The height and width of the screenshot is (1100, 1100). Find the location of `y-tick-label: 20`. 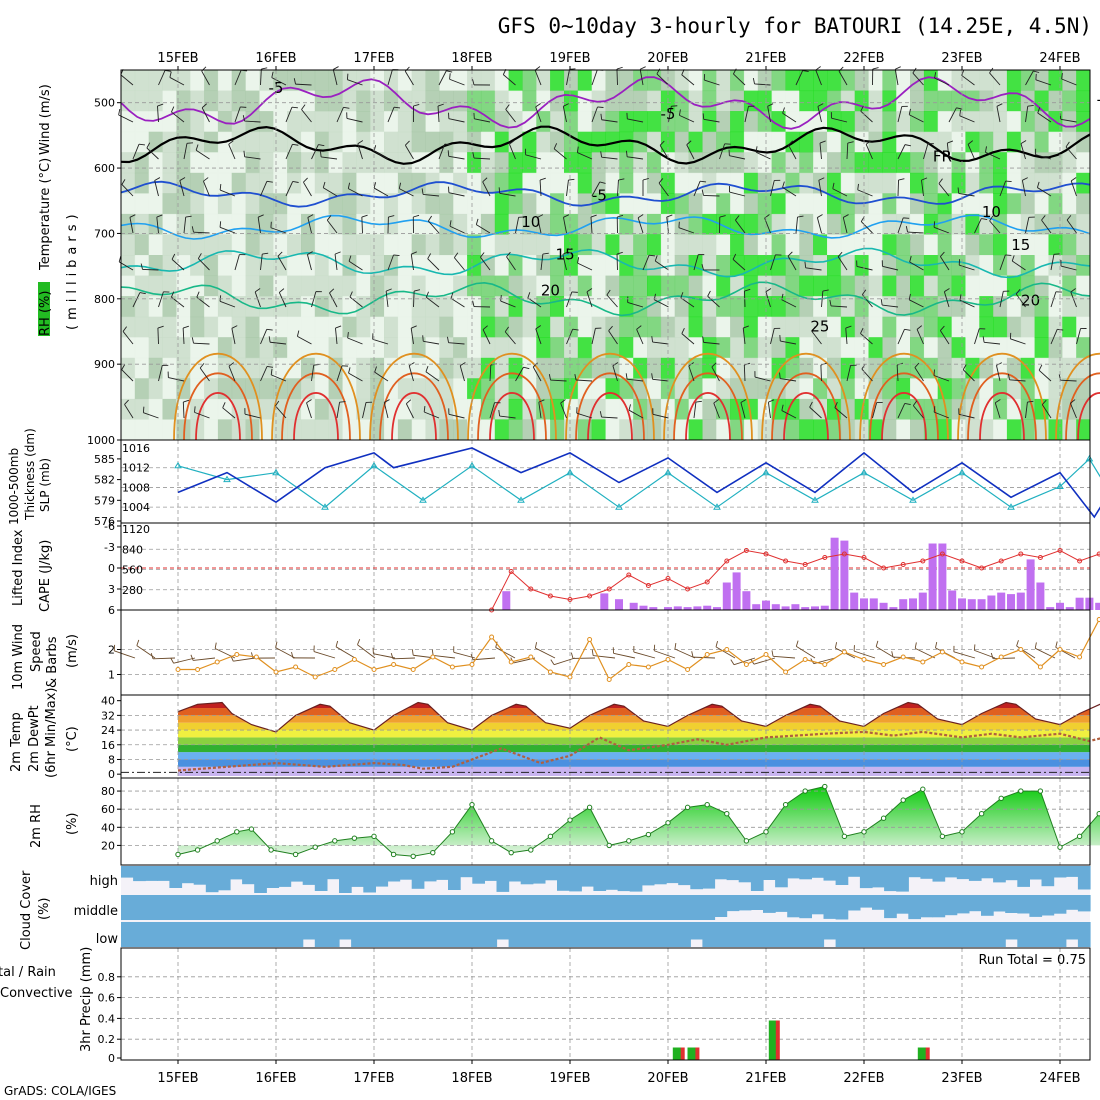

y-tick-label: 20 is located at coordinates (108, 845).